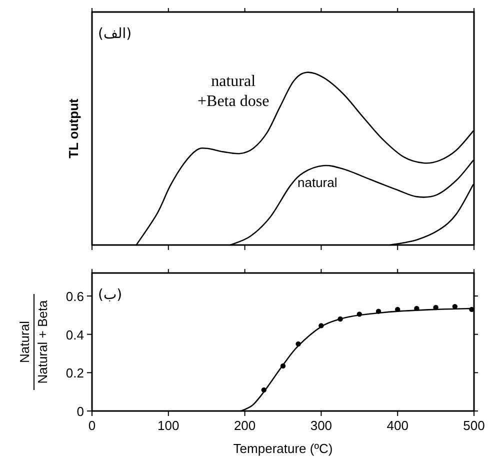 Image resolution: width=489 pixels, height=461 pixels. What do you see at coordinates (80, 411) in the screenshot?
I see `y-tick-label: 0` at bounding box center [80, 411].